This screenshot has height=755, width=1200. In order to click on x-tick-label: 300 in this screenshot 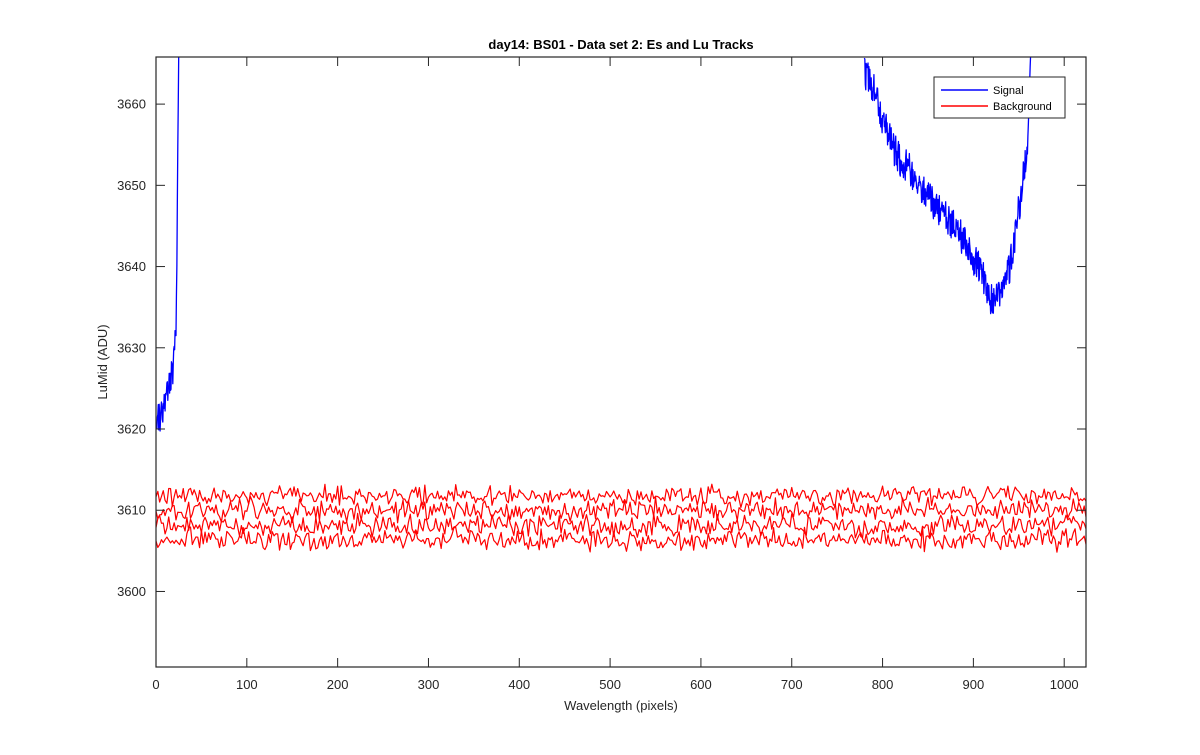, I will do `click(429, 684)`.